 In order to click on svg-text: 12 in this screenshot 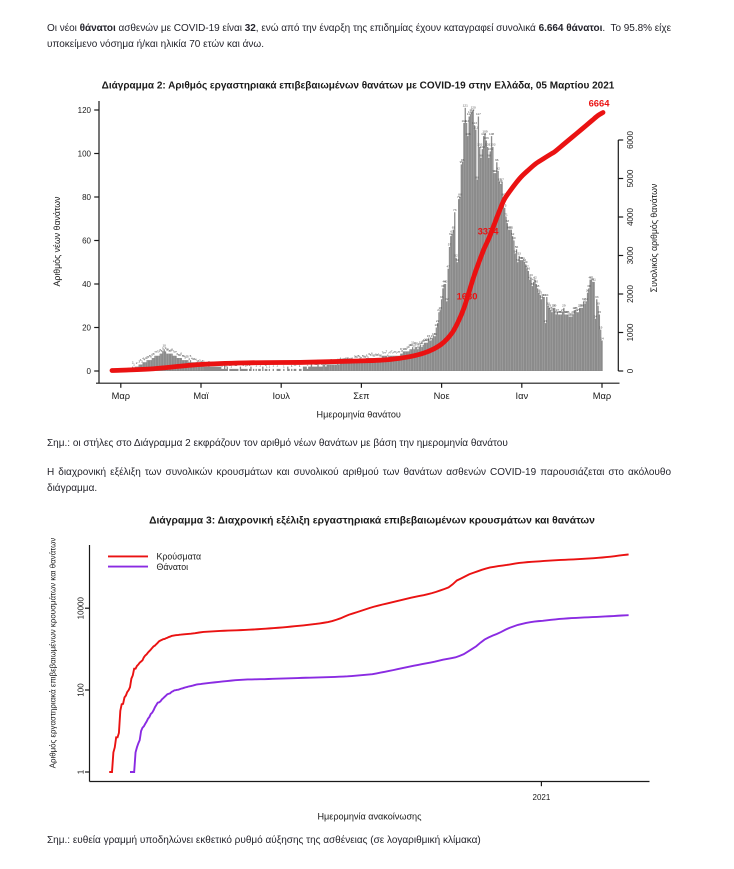, I will do `click(421, 342)`.